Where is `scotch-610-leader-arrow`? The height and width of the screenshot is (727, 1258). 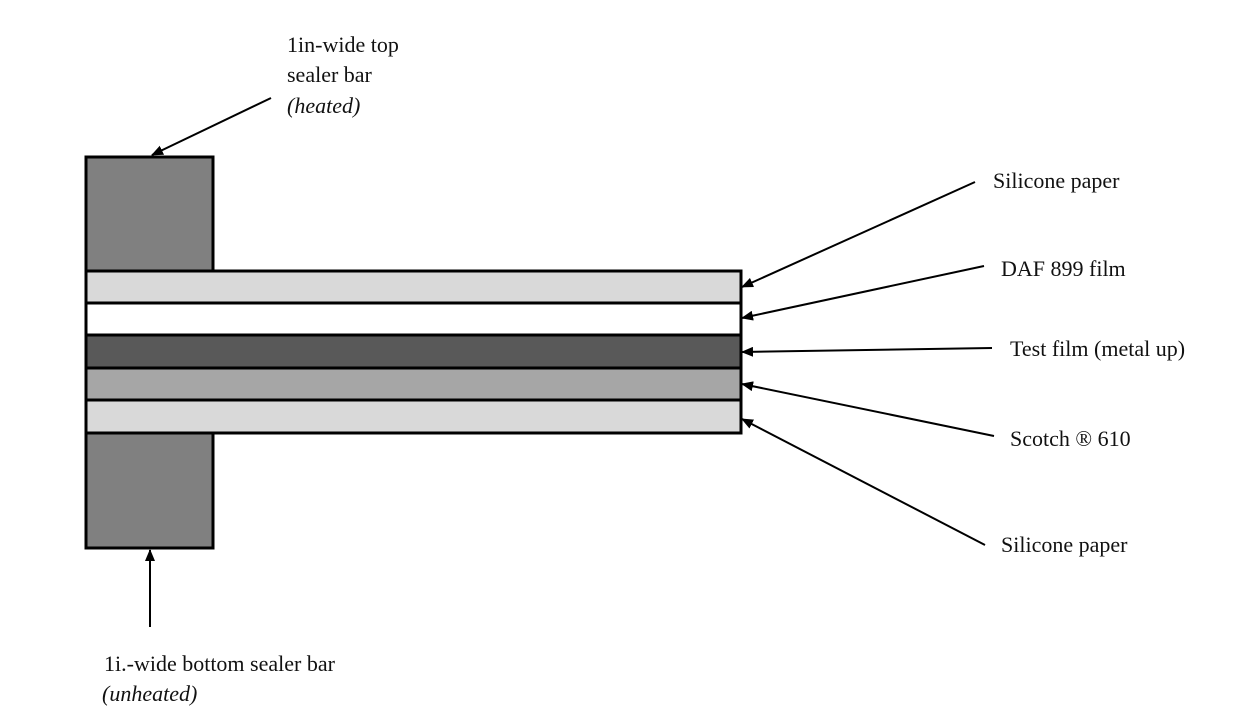 scotch-610-leader-arrow is located at coordinates (868, 409).